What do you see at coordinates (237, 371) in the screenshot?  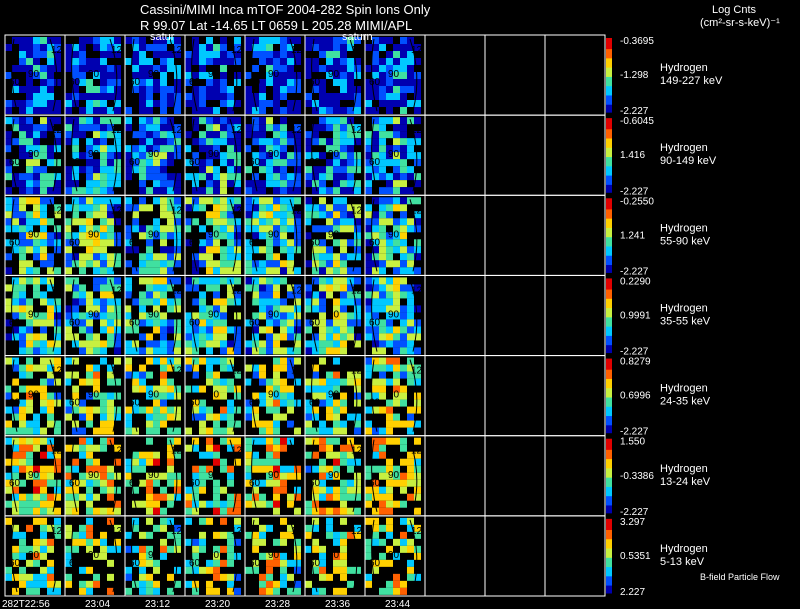 I see `pitch-angle-label: 12` at bounding box center [237, 371].